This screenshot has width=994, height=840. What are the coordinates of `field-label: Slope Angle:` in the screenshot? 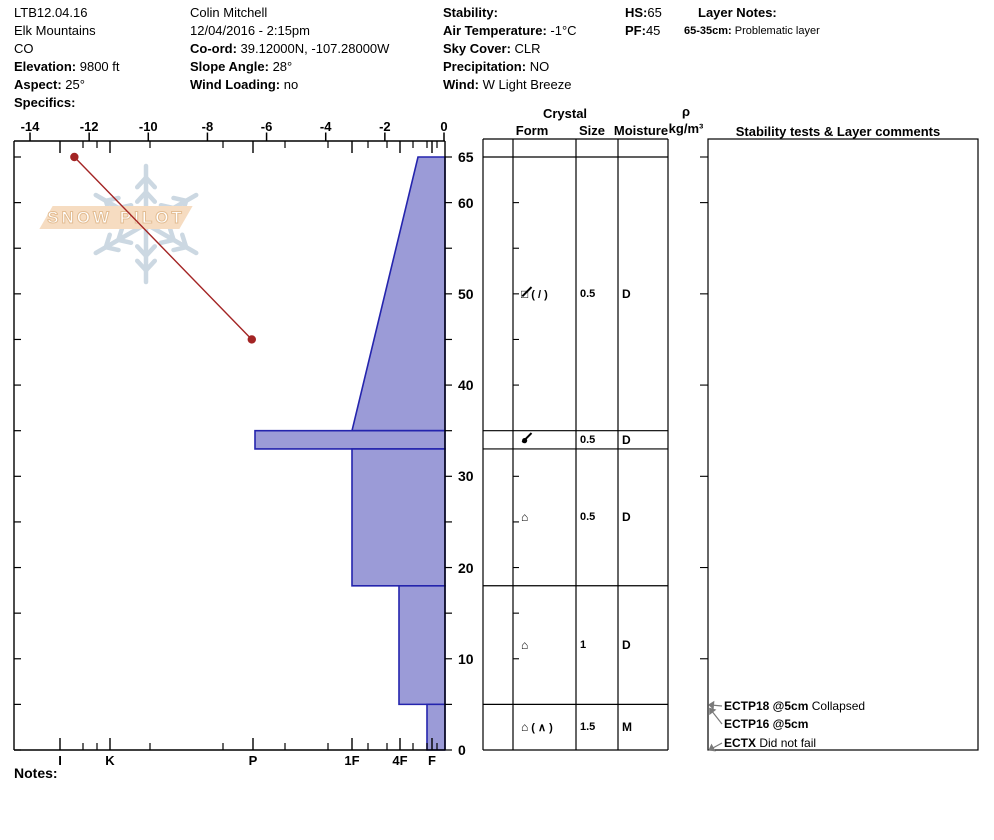 It's located at (229, 66).